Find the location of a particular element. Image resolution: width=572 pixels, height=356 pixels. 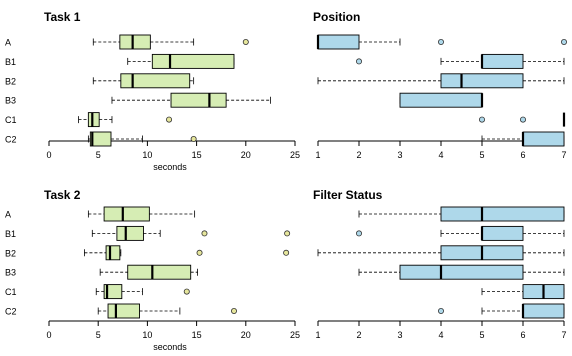

x-tick-label: 15 is located at coordinates (197, 335).